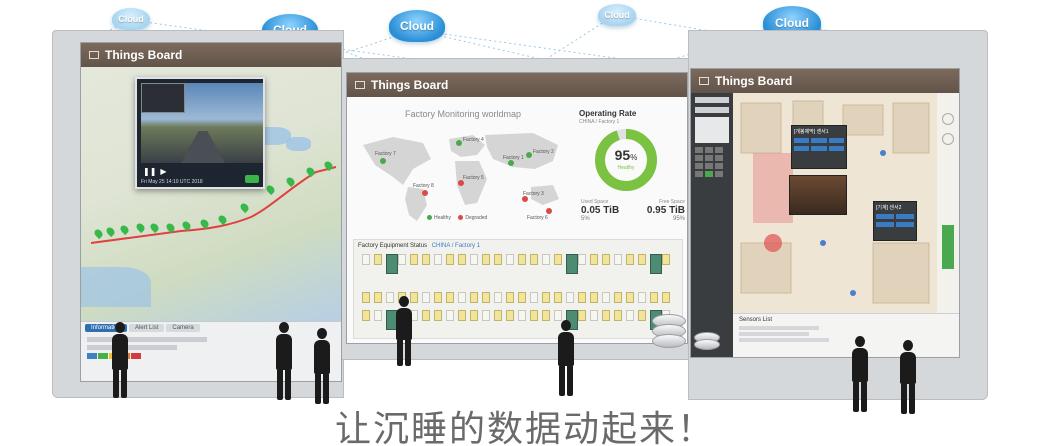 Image resolution: width=1050 pixels, height=446 pixels. I want to click on live-button, so click(252, 179).